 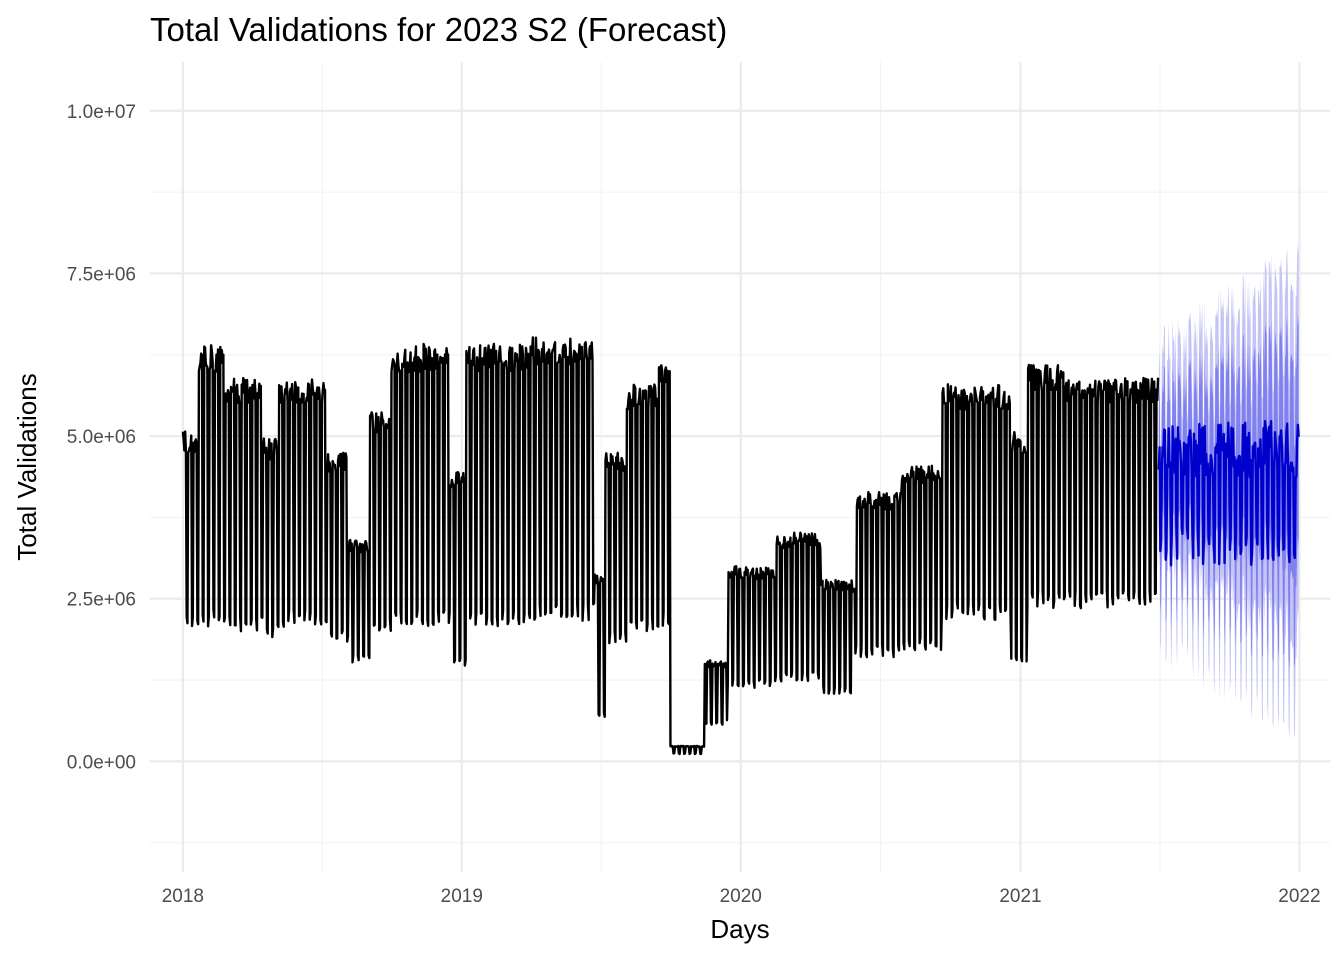 I want to click on x-tick-label: 2019, so click(x=462, y=896).